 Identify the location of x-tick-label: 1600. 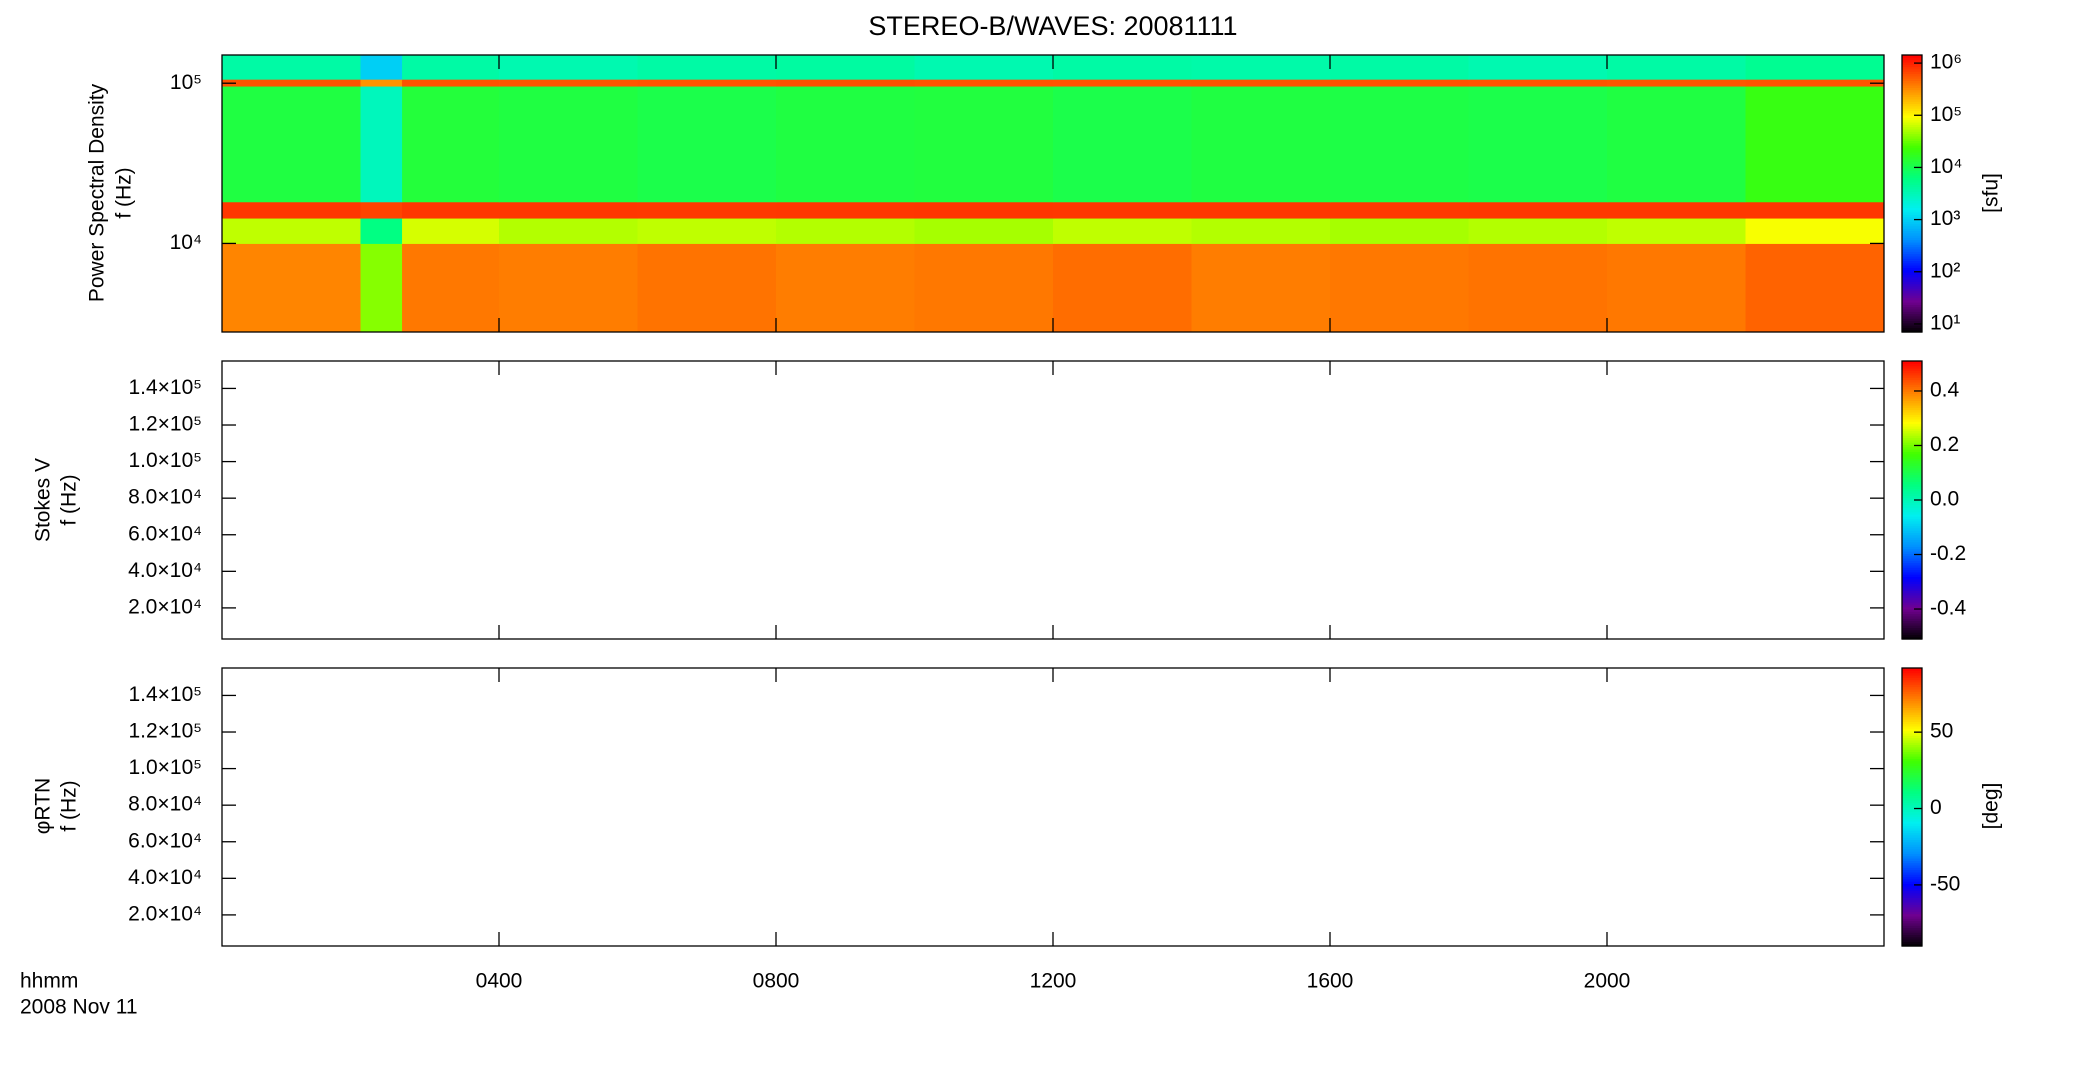
(1330, 981).